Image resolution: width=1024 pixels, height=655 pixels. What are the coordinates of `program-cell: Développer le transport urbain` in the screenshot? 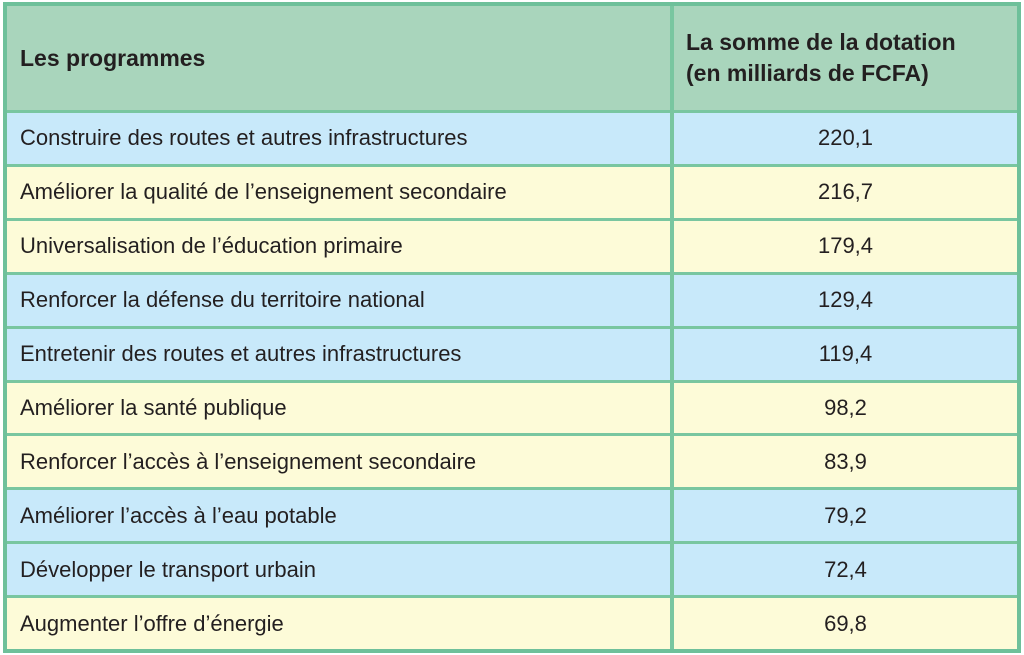 It's located at (338, 568).